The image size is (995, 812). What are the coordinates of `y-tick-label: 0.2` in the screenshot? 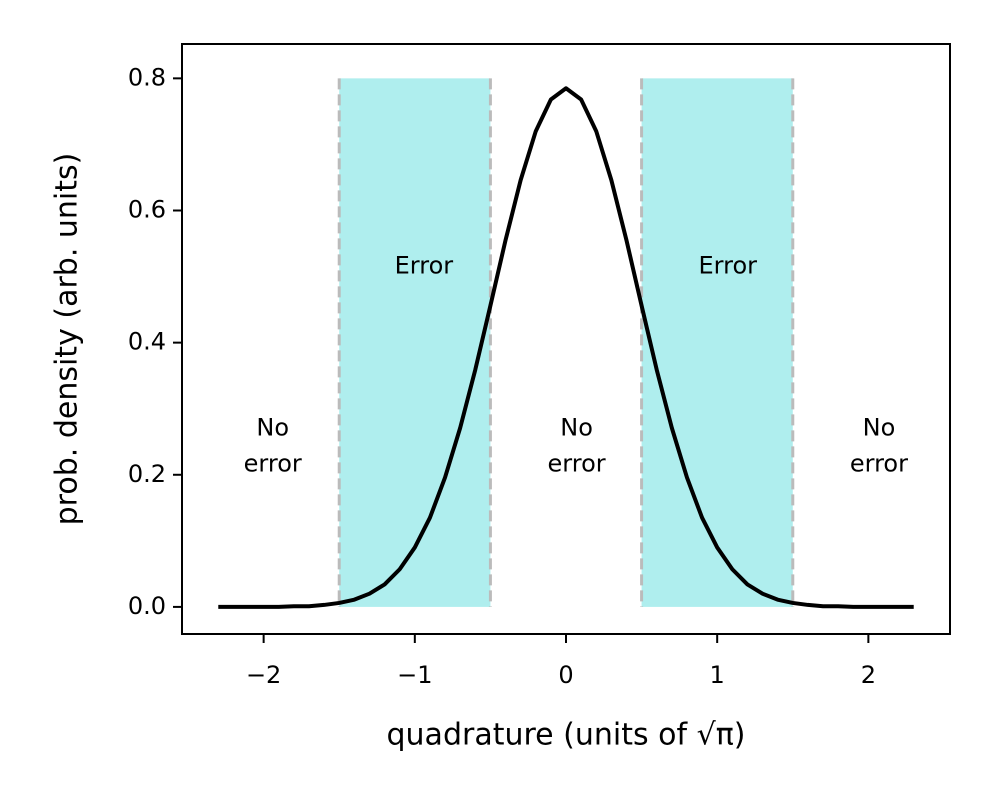 It's located at (147, 474).